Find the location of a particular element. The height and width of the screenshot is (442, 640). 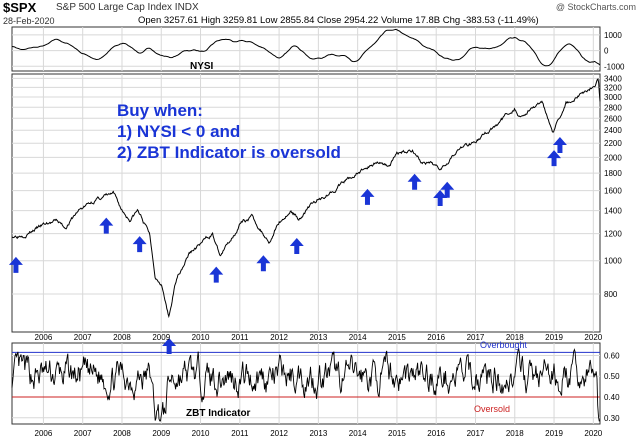

annotation-rule-2: 2) ZBT Indicator is oversold is located at coordinates (229, 152).